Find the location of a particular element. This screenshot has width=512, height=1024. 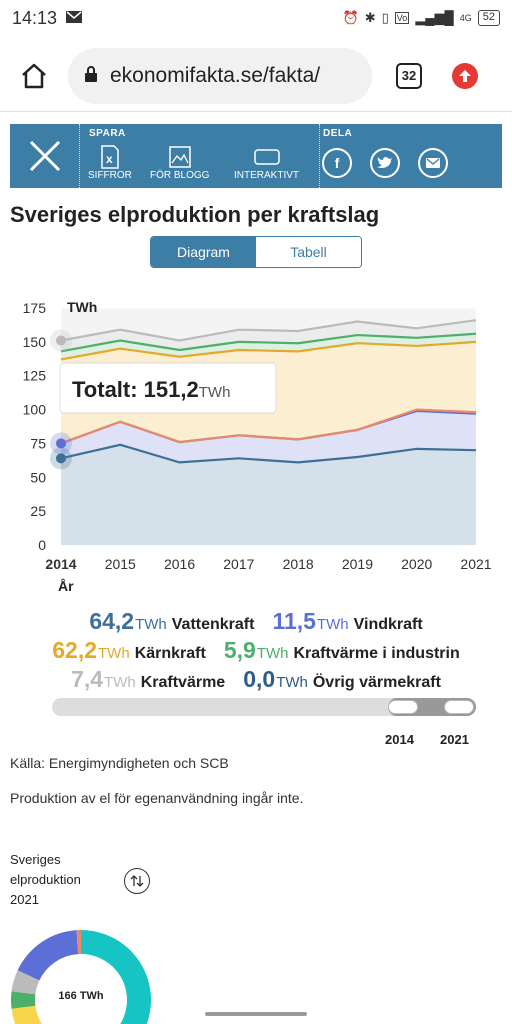

embed-icon is located at coordinates (266, 157).